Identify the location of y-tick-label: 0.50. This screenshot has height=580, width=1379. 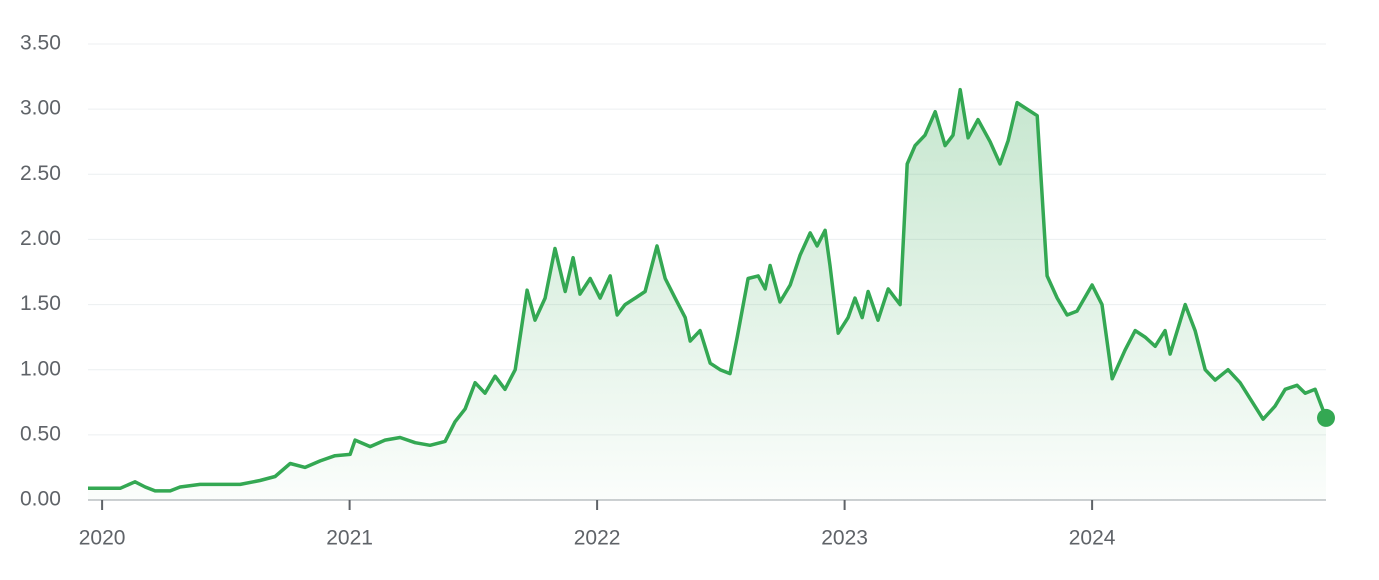
(40, 433).